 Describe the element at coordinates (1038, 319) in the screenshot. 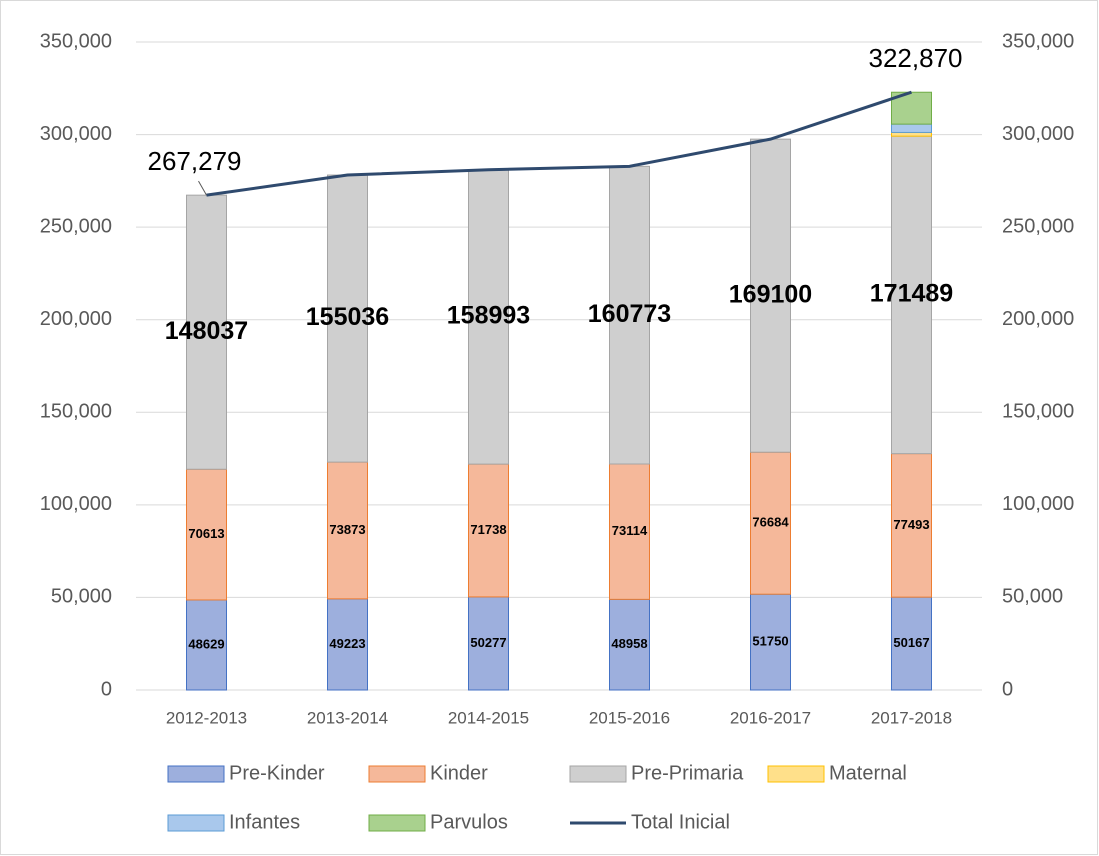

I see `y2-tick-label: 200,000` at that location.